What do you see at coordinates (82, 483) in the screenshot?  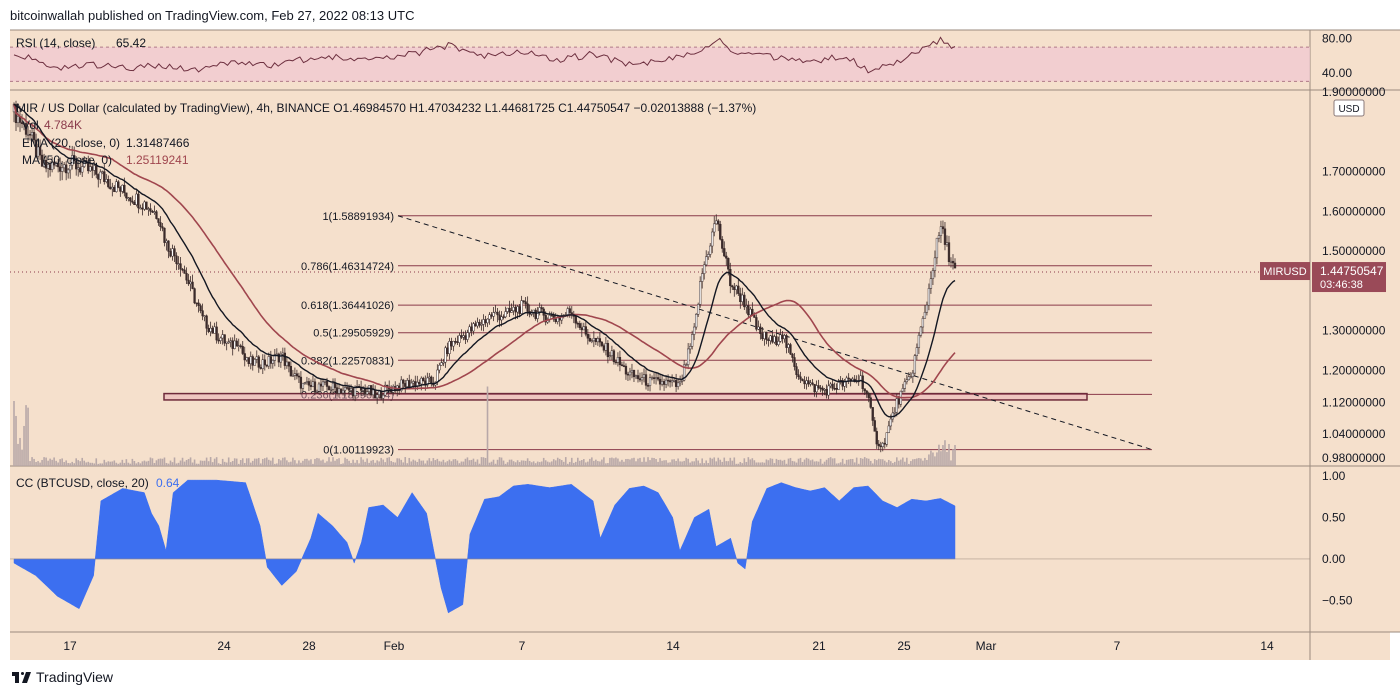 I see `cc-label: CC (BTCUSD, close, 20)` at bounding box center [82, 483].